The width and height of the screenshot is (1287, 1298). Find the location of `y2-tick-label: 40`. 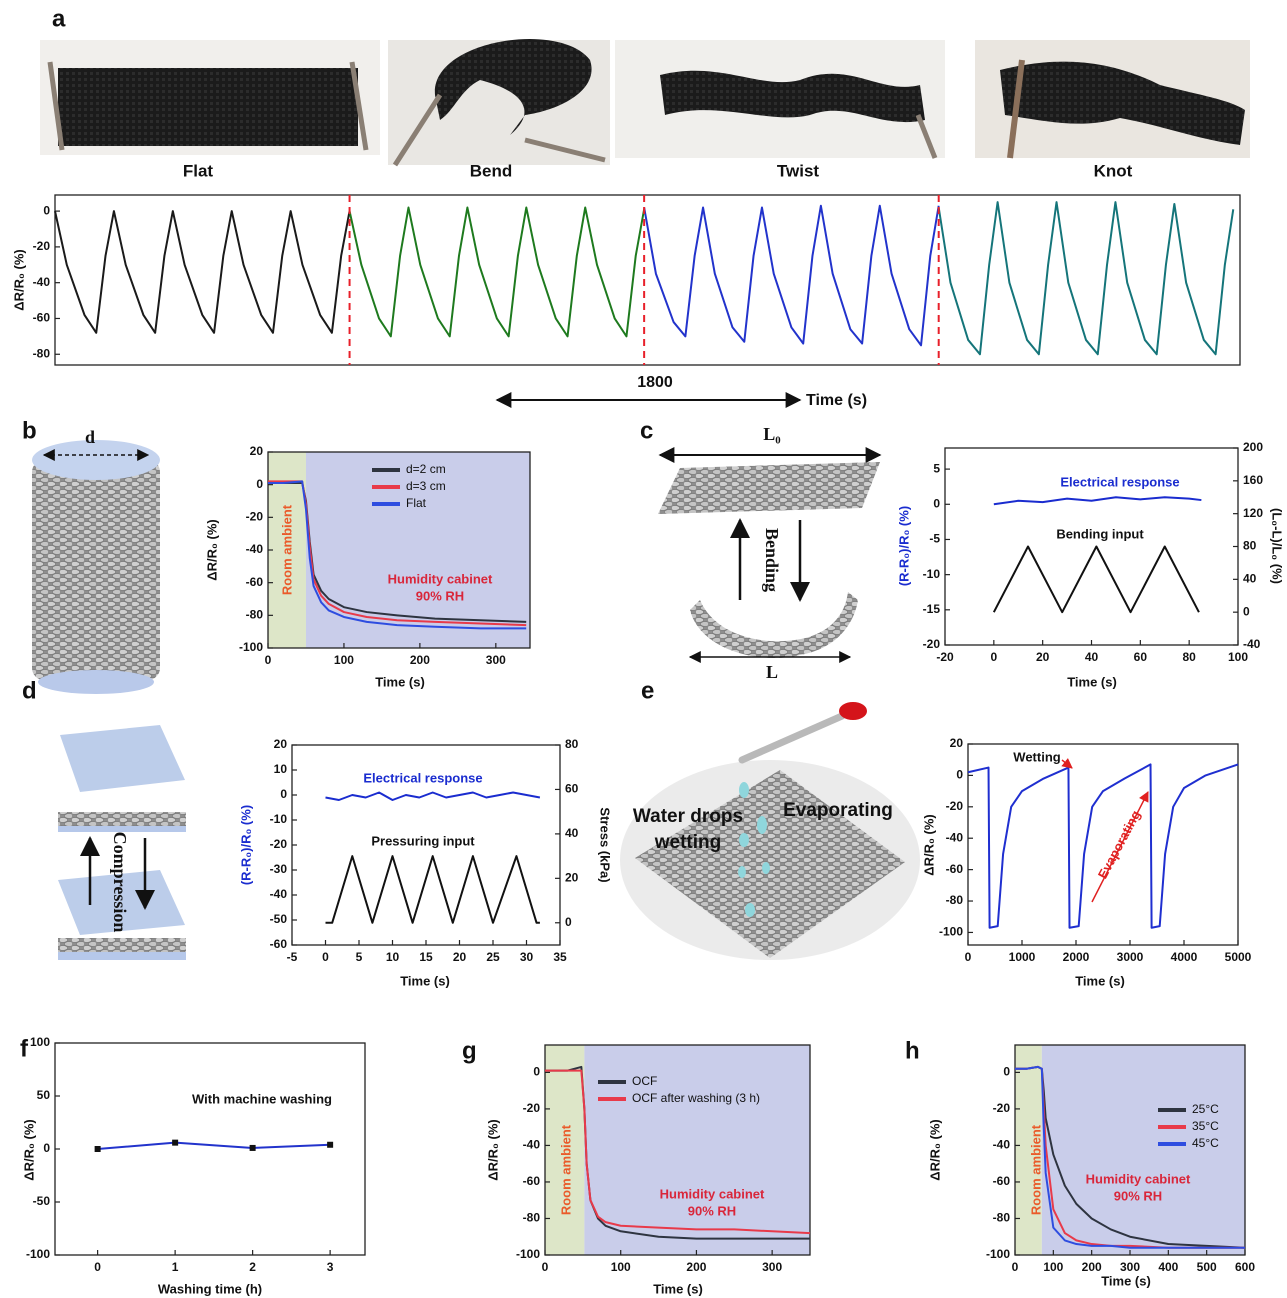

y2-tick-label: 40 is located at coordinates (572, 833).